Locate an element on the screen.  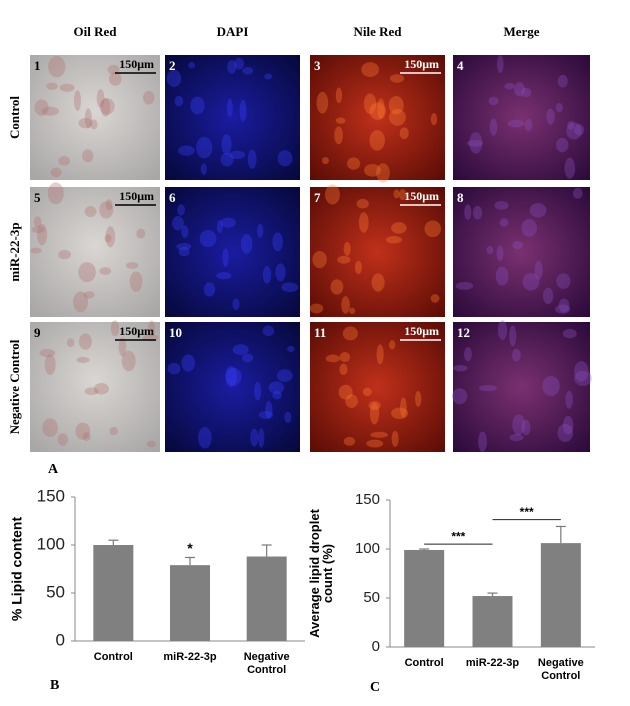
column-header: Merge is located at coordinates (521, 31).